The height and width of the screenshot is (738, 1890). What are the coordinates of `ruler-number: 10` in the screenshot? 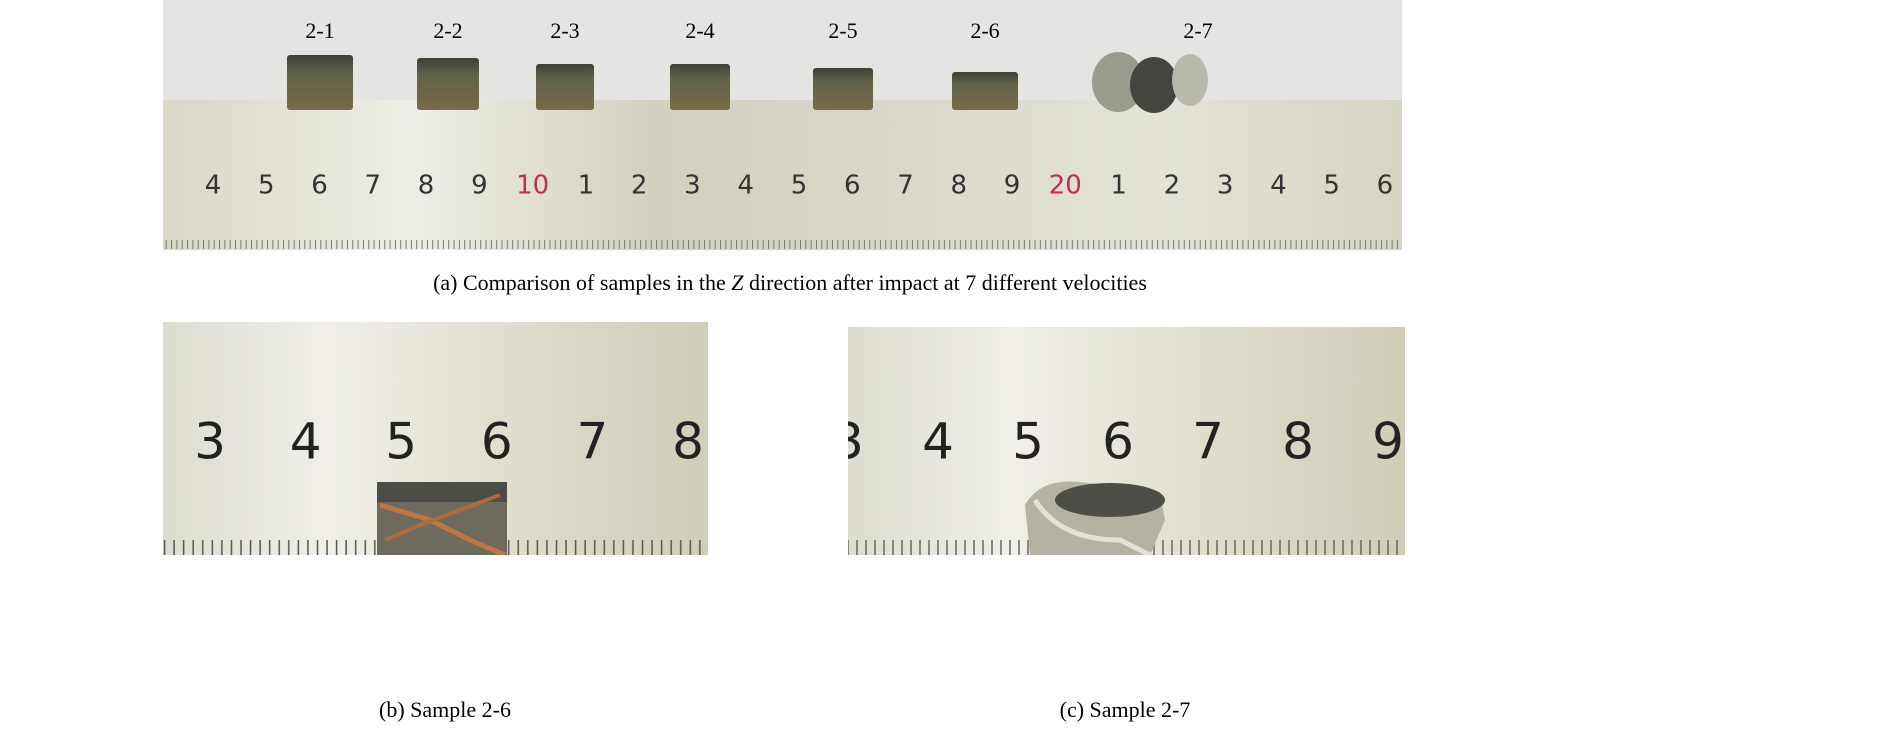 It's located at (532, 186).